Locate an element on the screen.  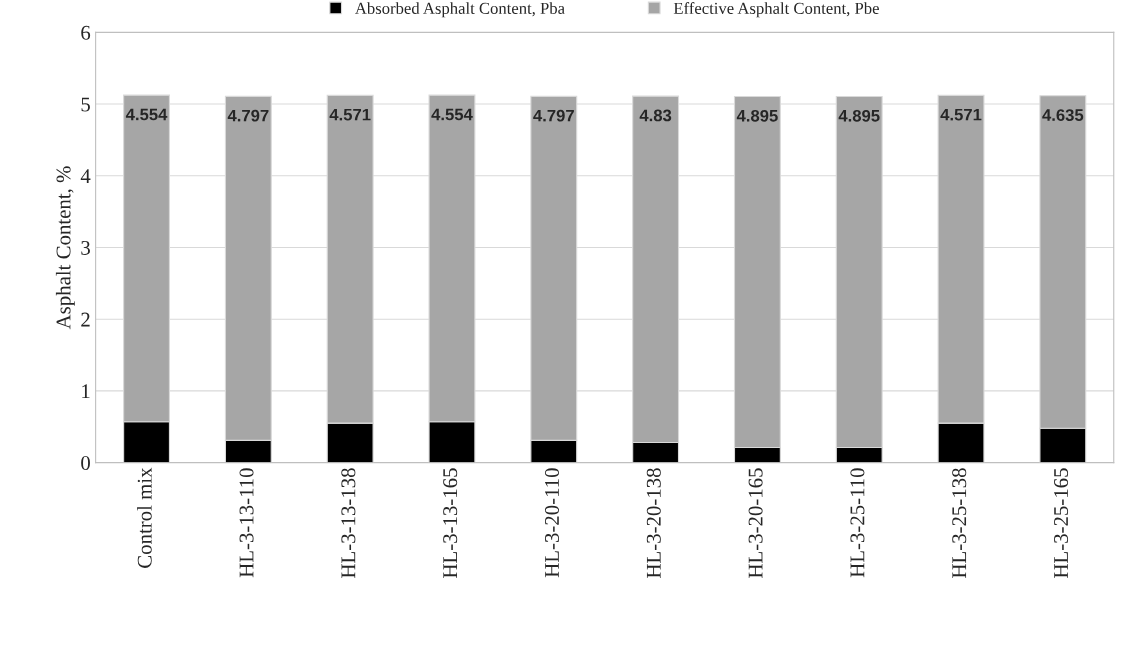
x-tick-label: Control mix is located at coordinates (144, 517).